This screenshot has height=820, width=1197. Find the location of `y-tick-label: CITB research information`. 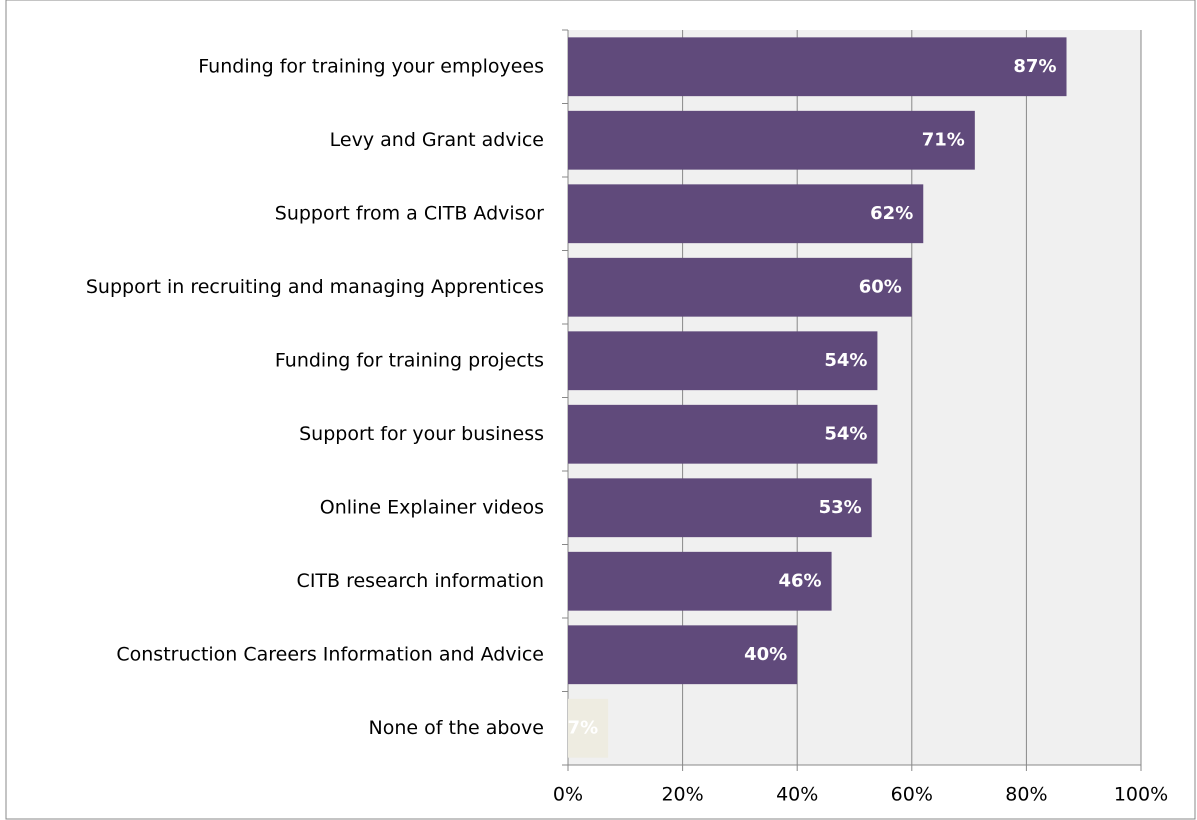

y-tick-label: CITB research information is located at coordinates (420, 581).